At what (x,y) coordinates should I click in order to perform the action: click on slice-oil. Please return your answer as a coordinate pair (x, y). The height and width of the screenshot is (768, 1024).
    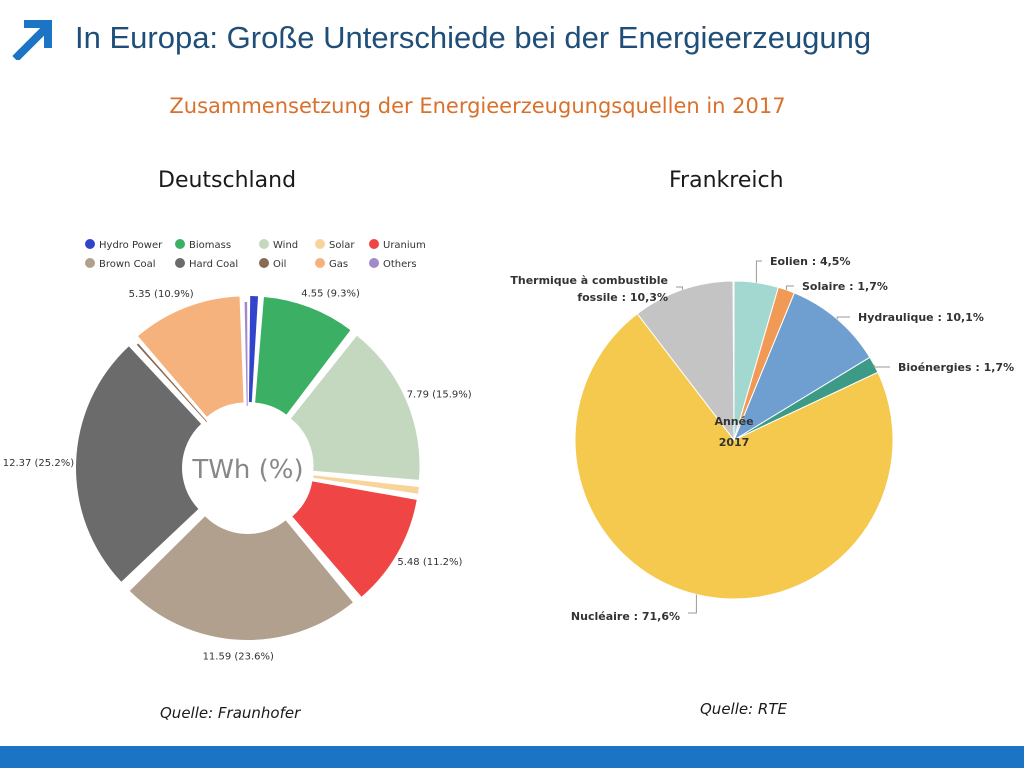
    Looking at the image, I should click on (172, 383).